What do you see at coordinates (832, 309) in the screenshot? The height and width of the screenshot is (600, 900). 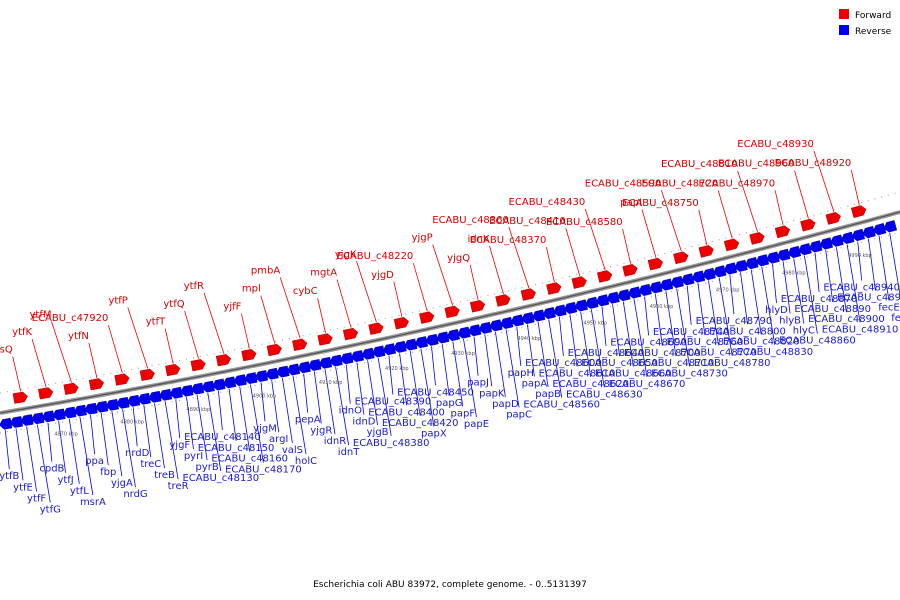 I see `gene-label: ECABU_c48890` at bounding box center [832, 309].